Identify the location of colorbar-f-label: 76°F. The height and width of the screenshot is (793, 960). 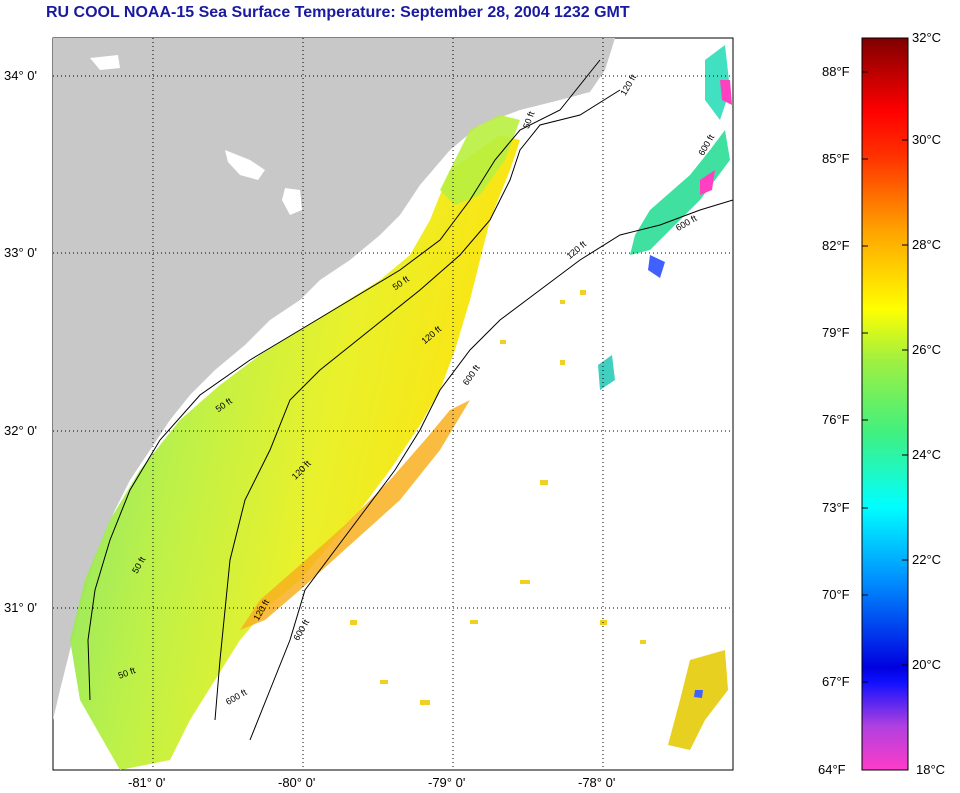
(836, 419).